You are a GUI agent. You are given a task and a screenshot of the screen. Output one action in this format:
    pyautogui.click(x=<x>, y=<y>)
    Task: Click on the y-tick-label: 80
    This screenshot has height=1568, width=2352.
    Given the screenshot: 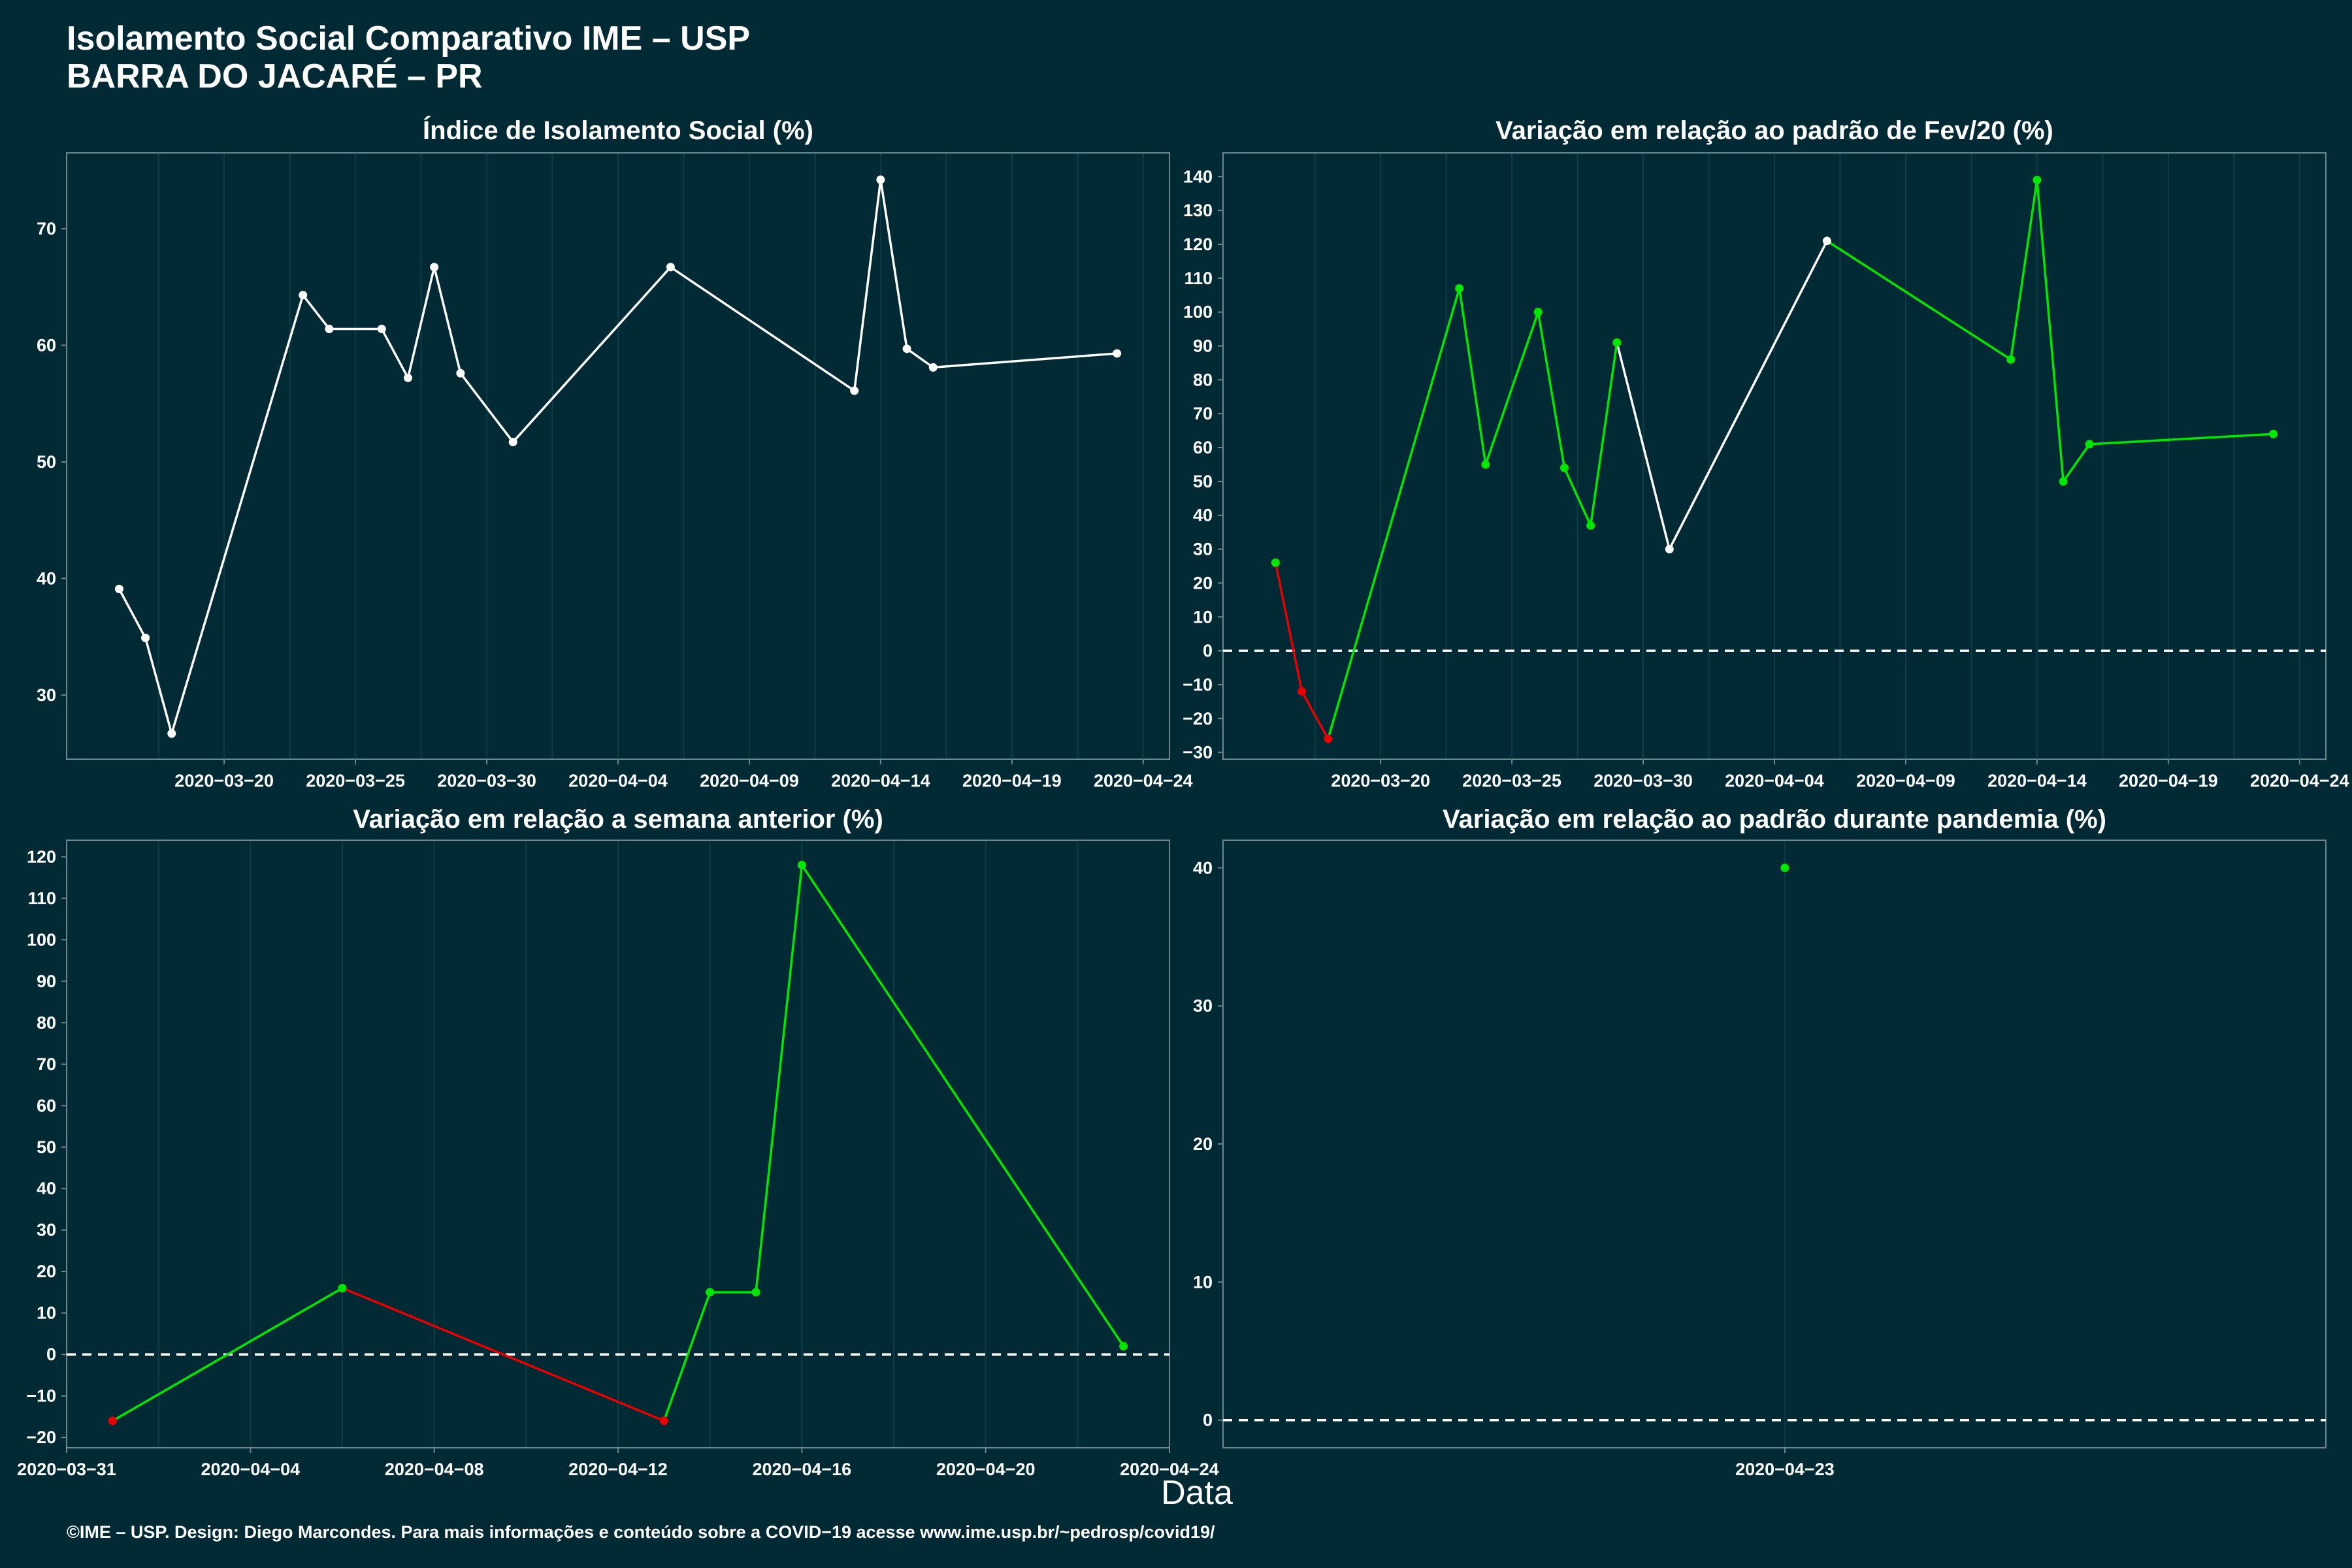 What is the action you would take?
    pyautogui.click(x=46, y=1022)
    